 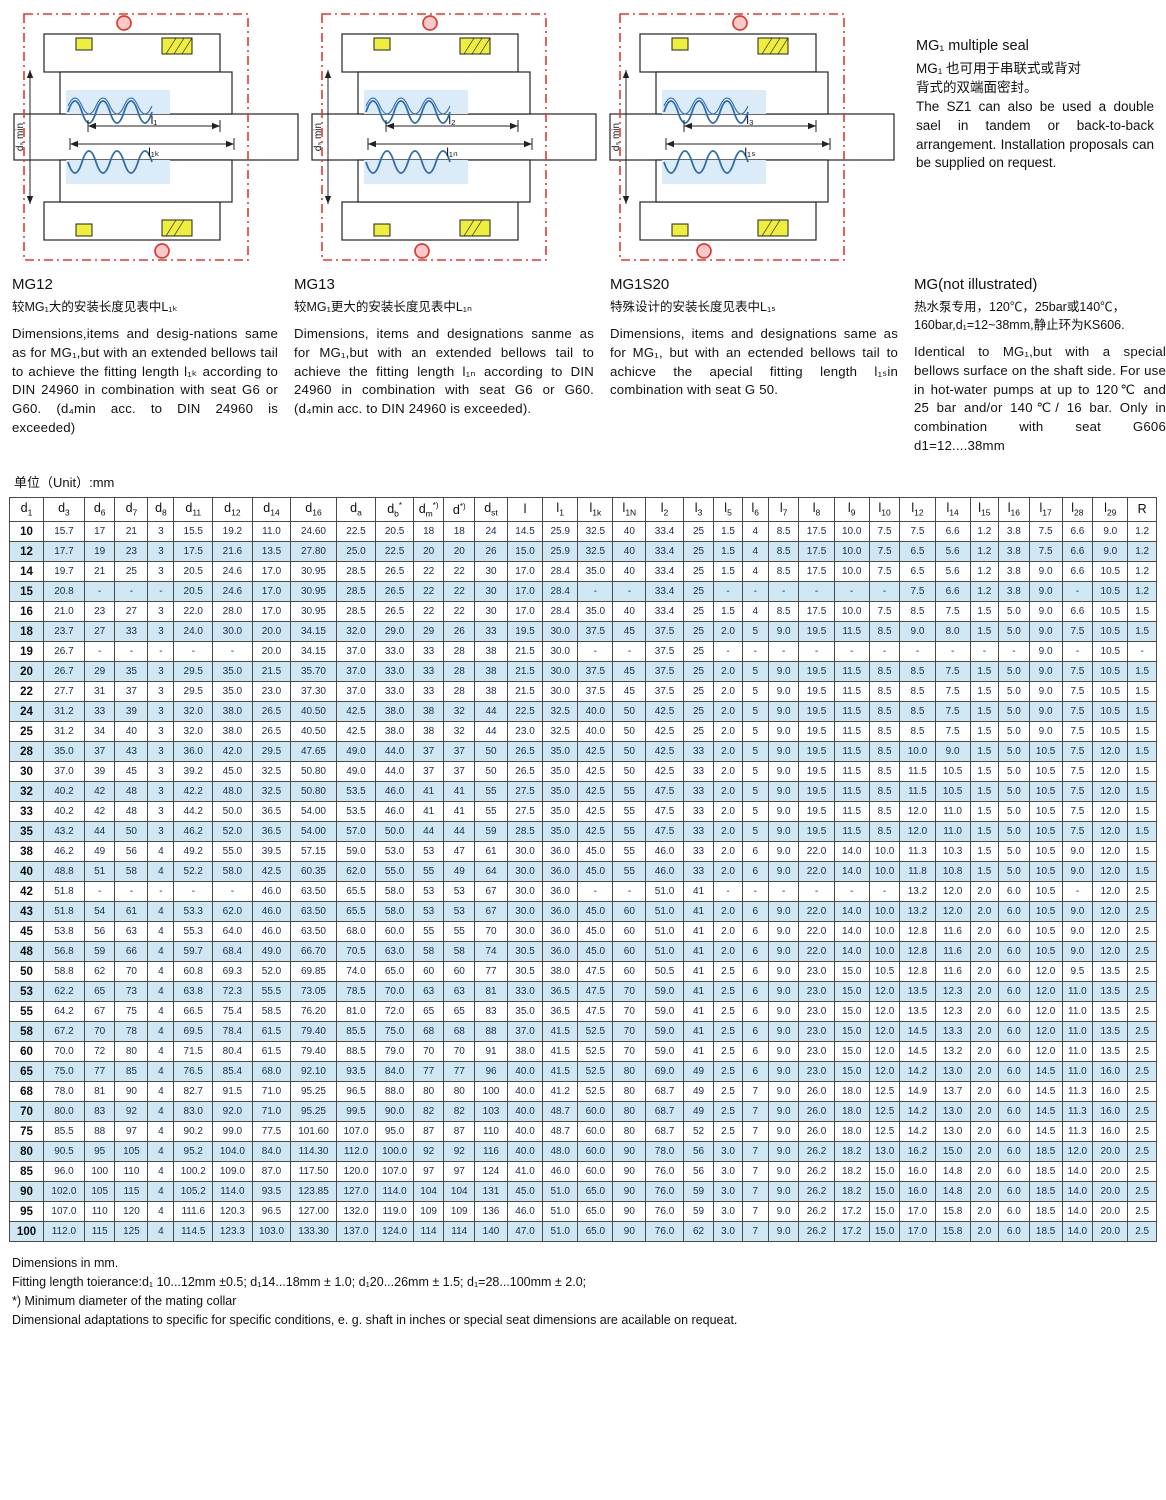 What do you see at coordinates (26, 532) in the screenshot?
I see `cell: 10` at bounding box center [26, 532].